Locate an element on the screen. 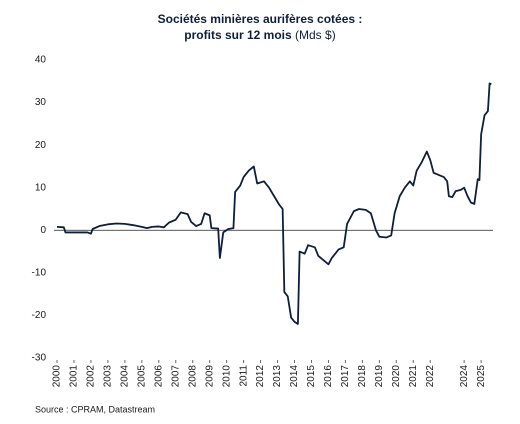 Image resolution: width=520 pixels, height=424 pixels. x-tick-label: 2014 is located at coordinates (294, 376).